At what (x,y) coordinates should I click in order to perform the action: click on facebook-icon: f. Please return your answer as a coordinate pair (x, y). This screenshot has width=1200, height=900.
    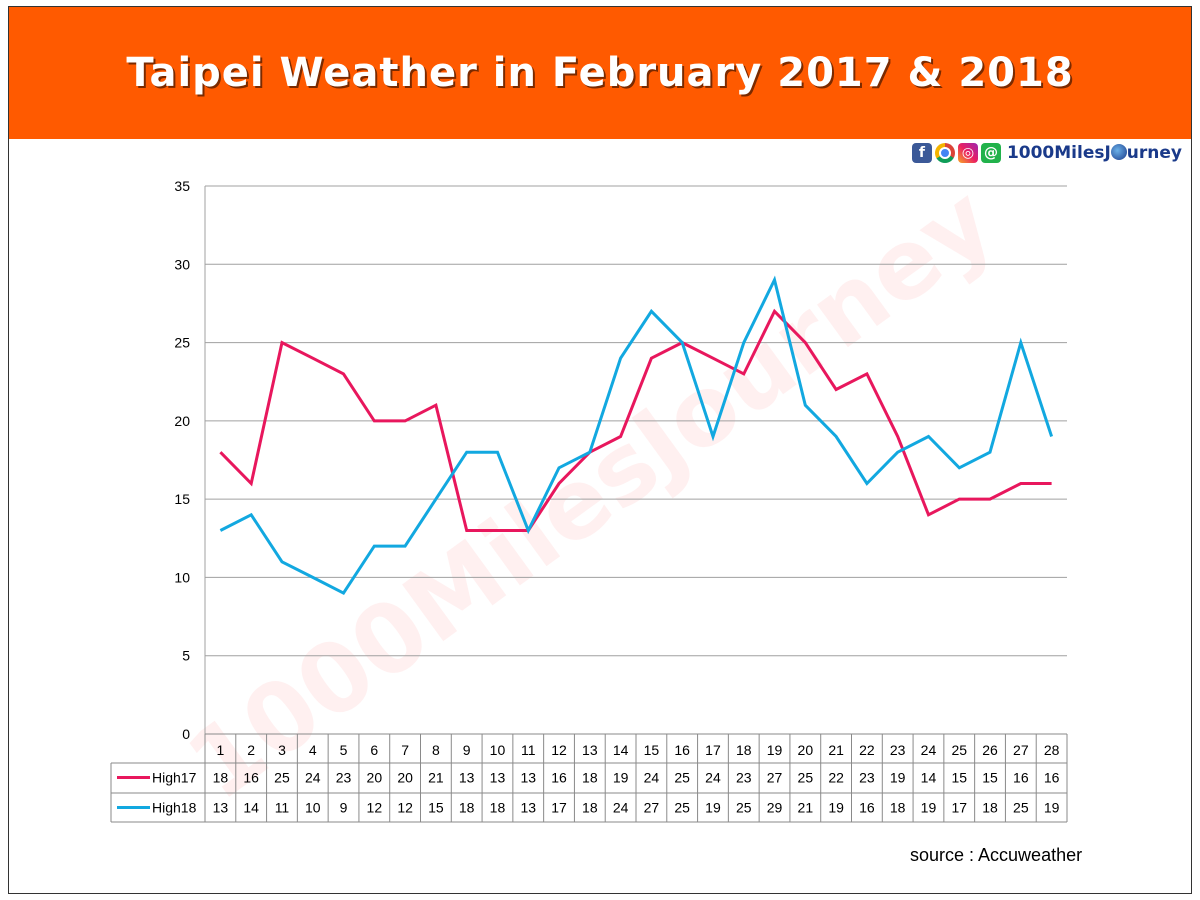
    Looking at the image, I should click on (921, 153).